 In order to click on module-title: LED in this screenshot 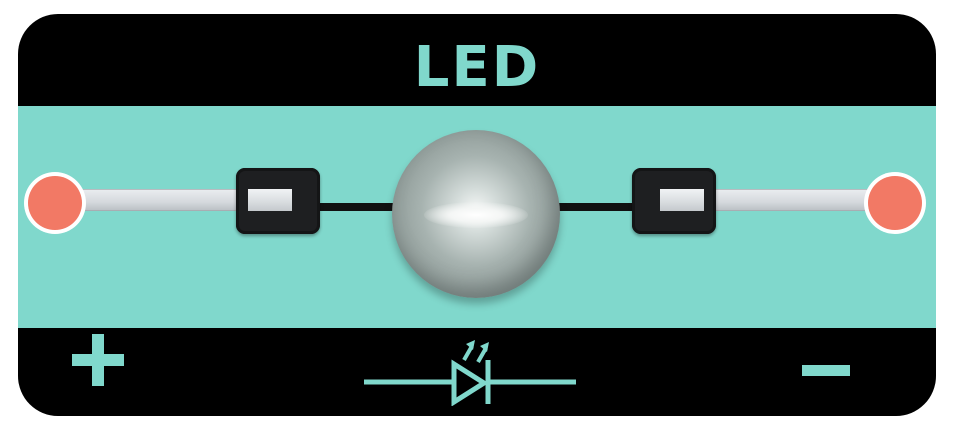, I will do `click(477, 67)`.